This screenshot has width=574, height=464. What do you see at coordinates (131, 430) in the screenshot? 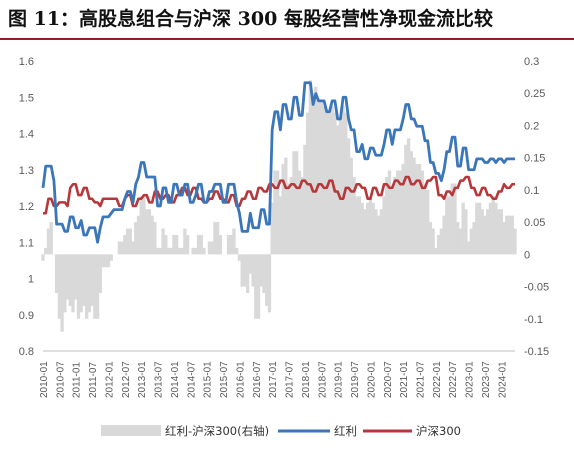
I see `legend-swatch-diff` at bounding box center [131, 430].